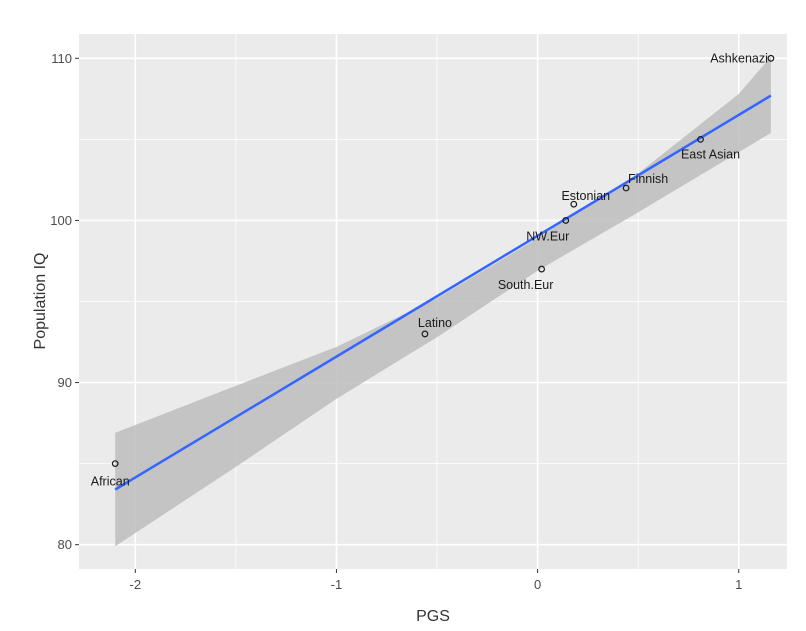  Describe the element at coordinates (738, 584) in the screenshot. I see `x-tick-label: 1` at that location.